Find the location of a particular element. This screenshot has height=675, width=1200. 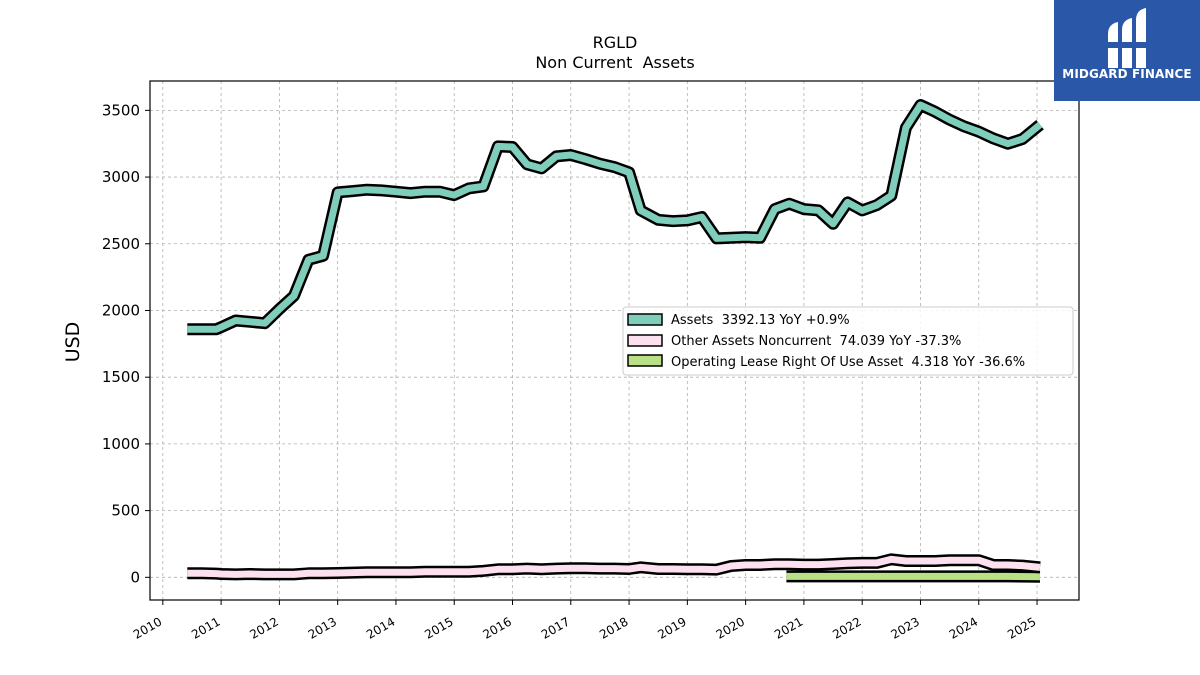

y-tick-label: 1500 is located at coordinates (121, 377).